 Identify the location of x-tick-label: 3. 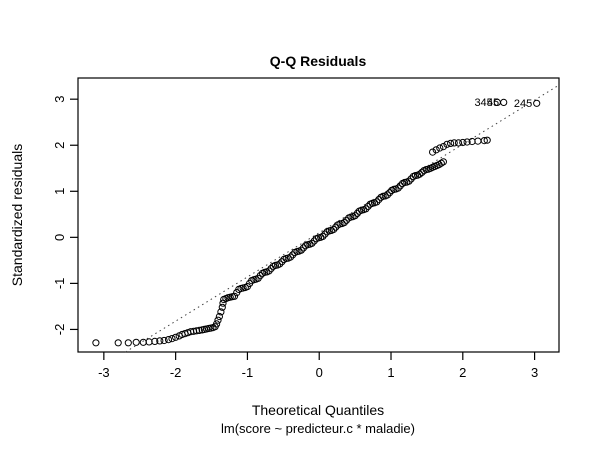
(534, 372).